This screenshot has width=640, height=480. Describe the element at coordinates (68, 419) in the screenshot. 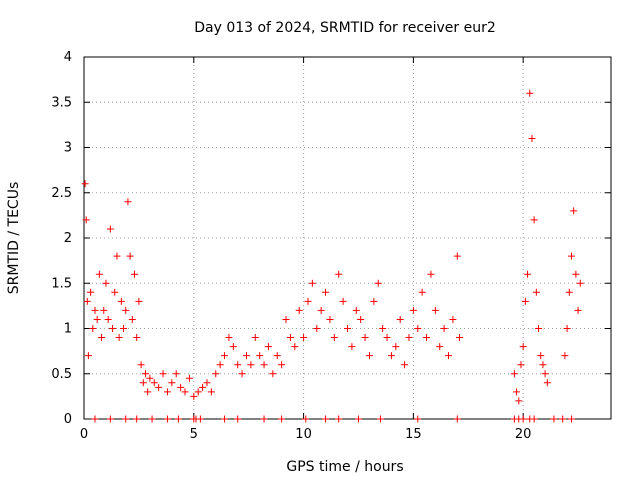

I see `y-tick-label: 0` at that location.